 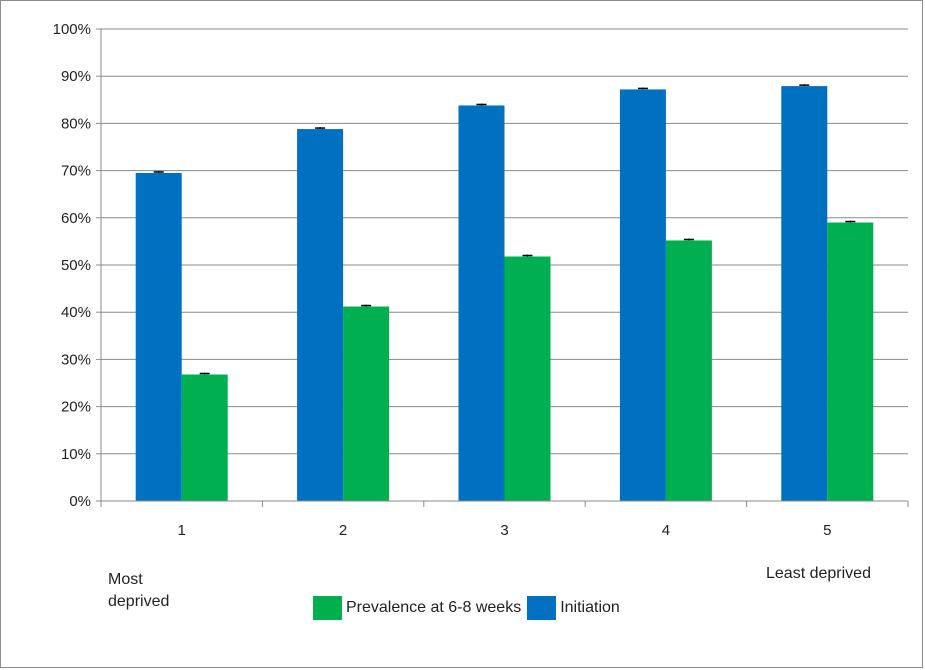 What do you see at coordinates (182, 530) in the screenshot?
I see `x-tick-label: 1` at bounding box center [182, 530].